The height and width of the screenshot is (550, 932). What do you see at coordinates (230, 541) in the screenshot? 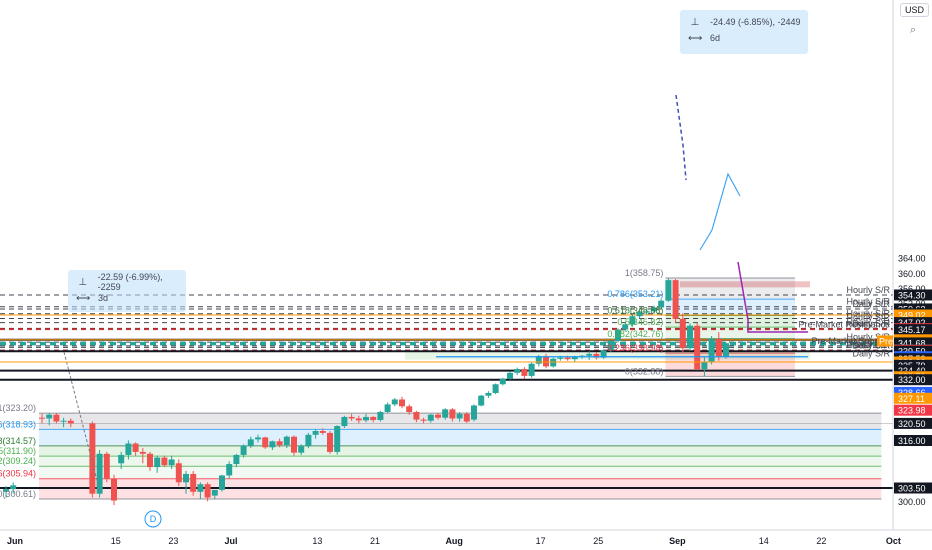
I see `time-label: Jul` at bounding box center [230, 541].